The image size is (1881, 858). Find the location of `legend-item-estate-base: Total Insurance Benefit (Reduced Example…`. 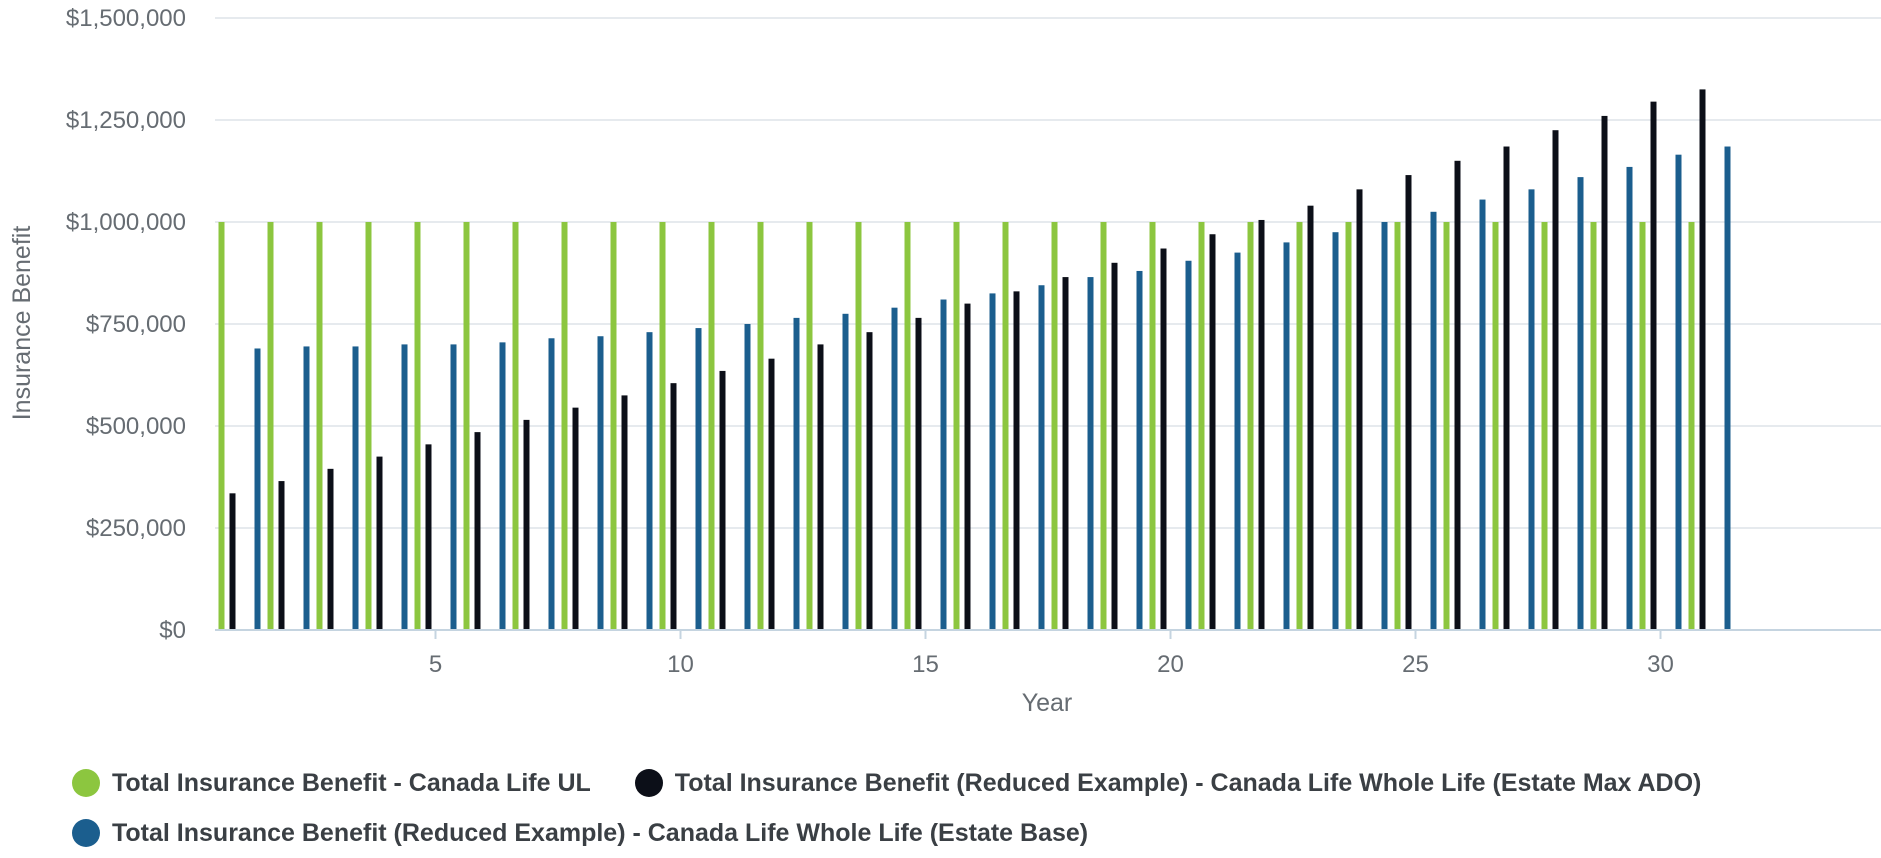

legend-item-estate-base: Total Insurance Benefit (Reduced Example… is located at coordinates (580, 833).